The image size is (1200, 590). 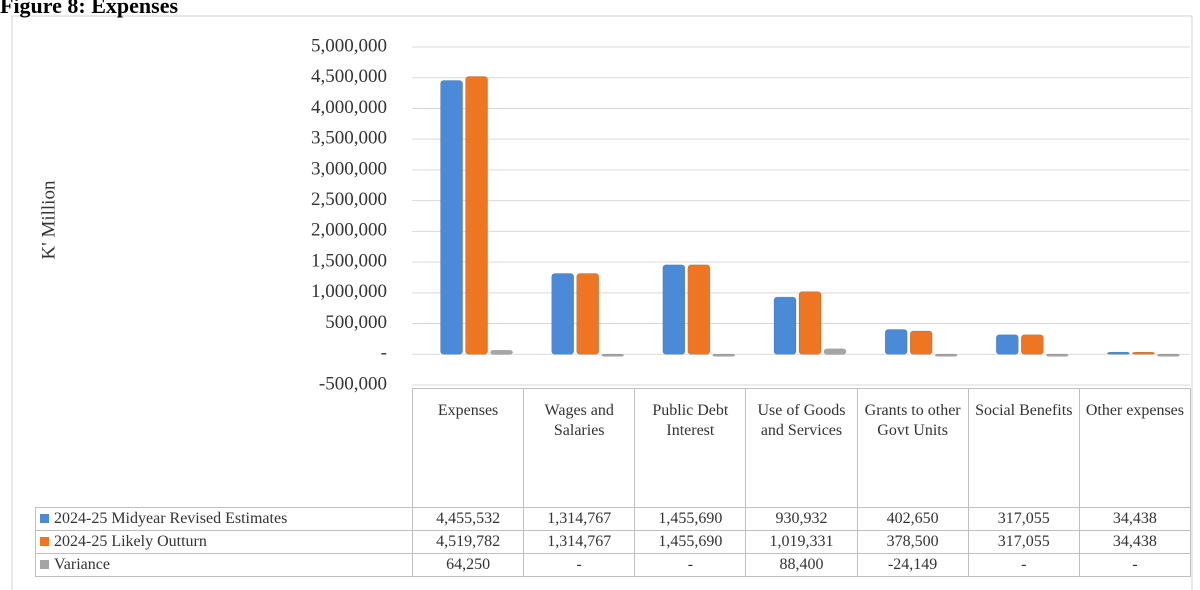 I want to click on x-tick-label: Social Benefits, so click(x=1023, y=448).